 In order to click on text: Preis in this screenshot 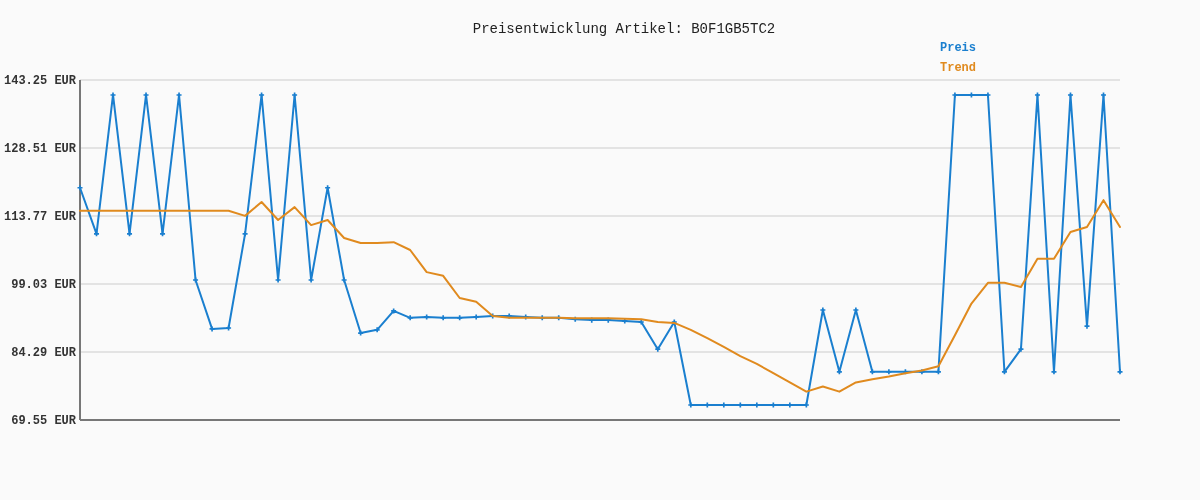, I will do `click(958, 48)`.